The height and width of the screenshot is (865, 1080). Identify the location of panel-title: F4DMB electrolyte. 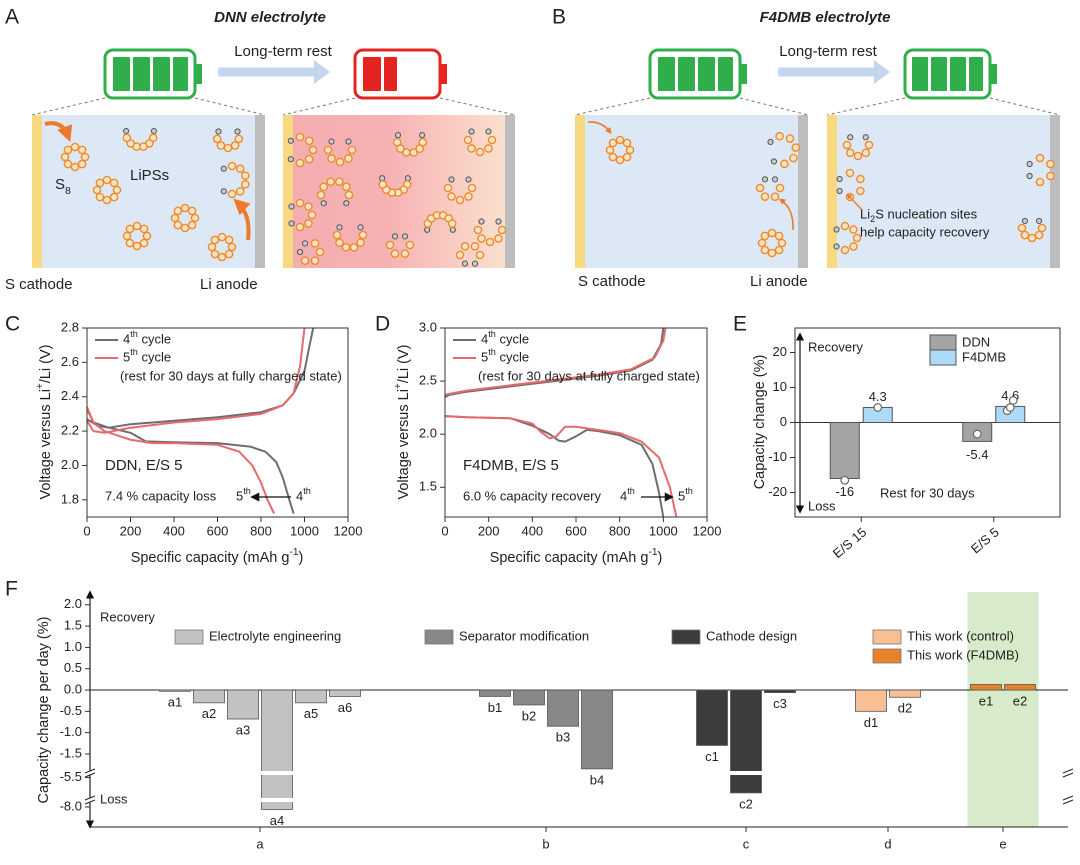
(825, 17).